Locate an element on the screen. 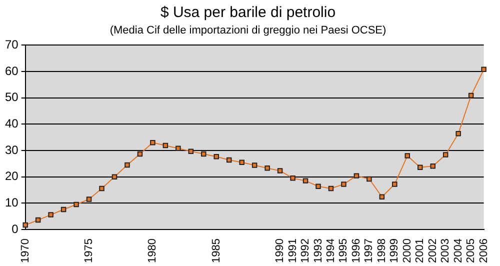 Image resolution: width=500 pixels, height=266 pixels. x-tick-label: 1996 is located at coordinates (356, 251).